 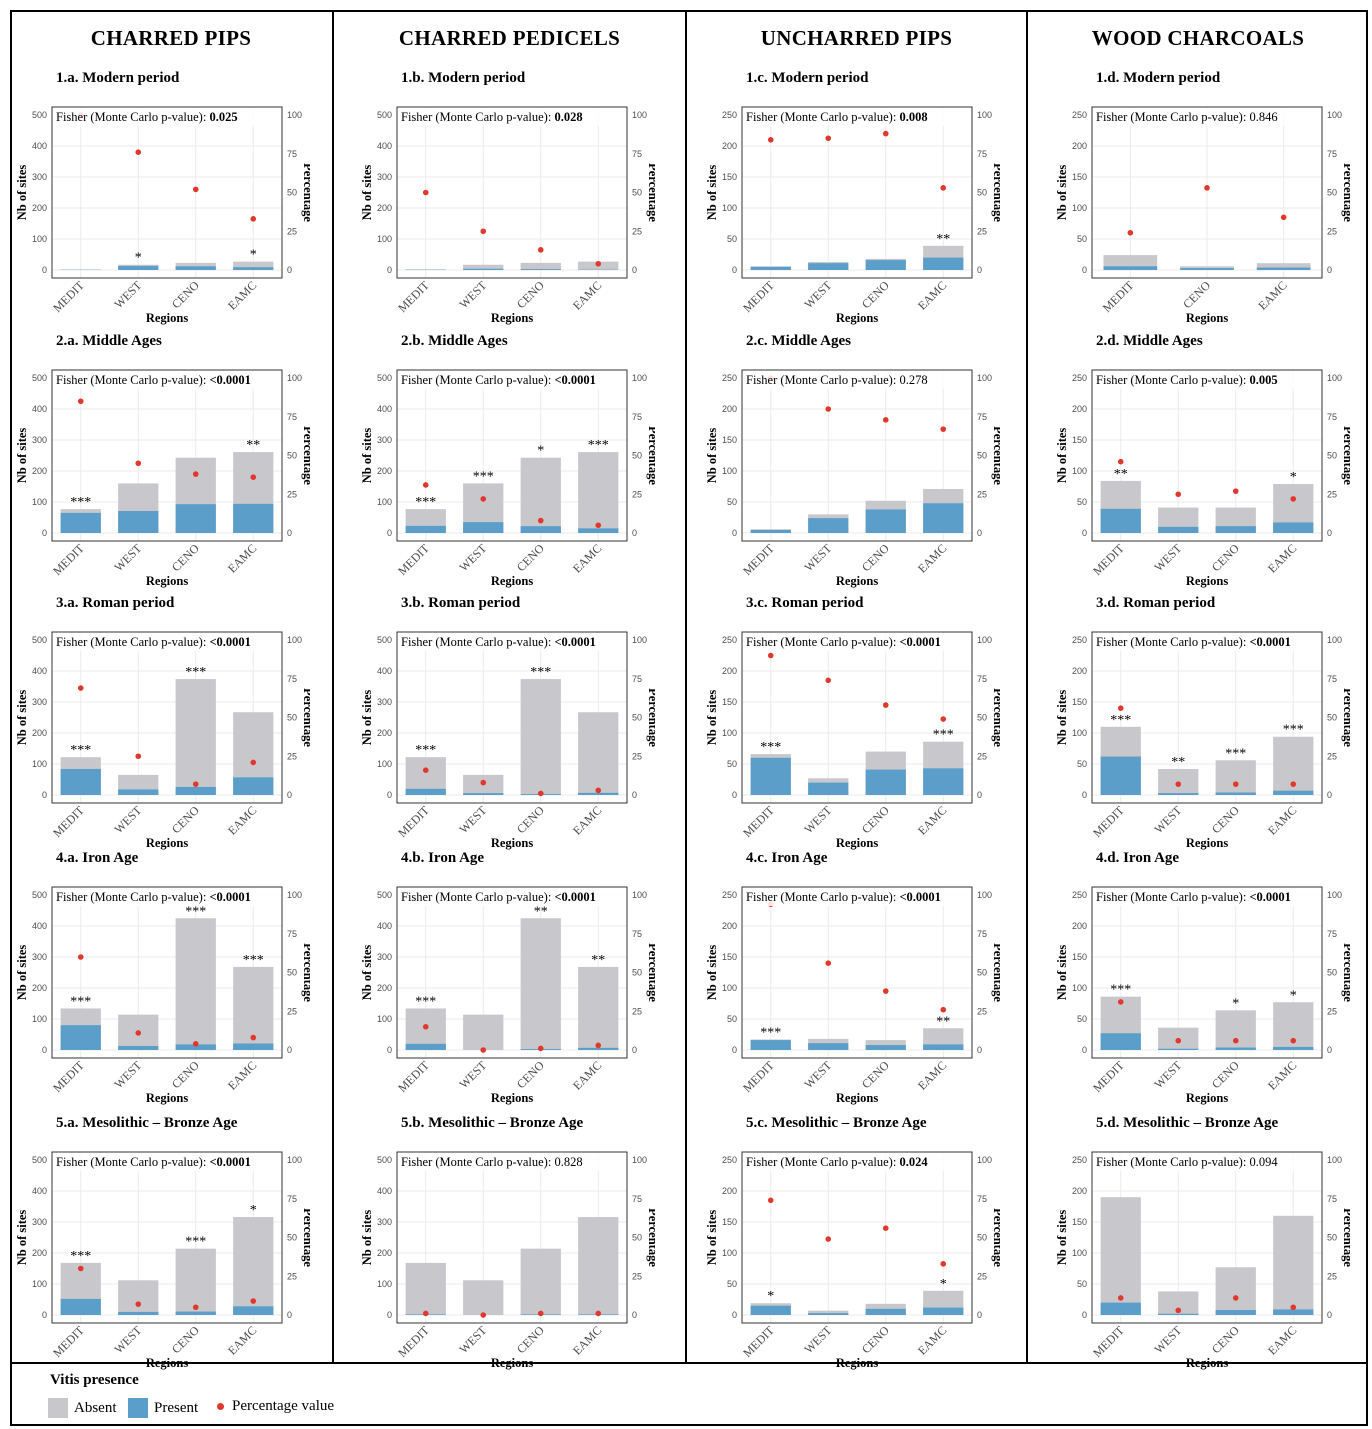 I want to click on fisher-test-label: Fisher (Monte Carlo p-value): 0.278, so click(x=837, y=380).